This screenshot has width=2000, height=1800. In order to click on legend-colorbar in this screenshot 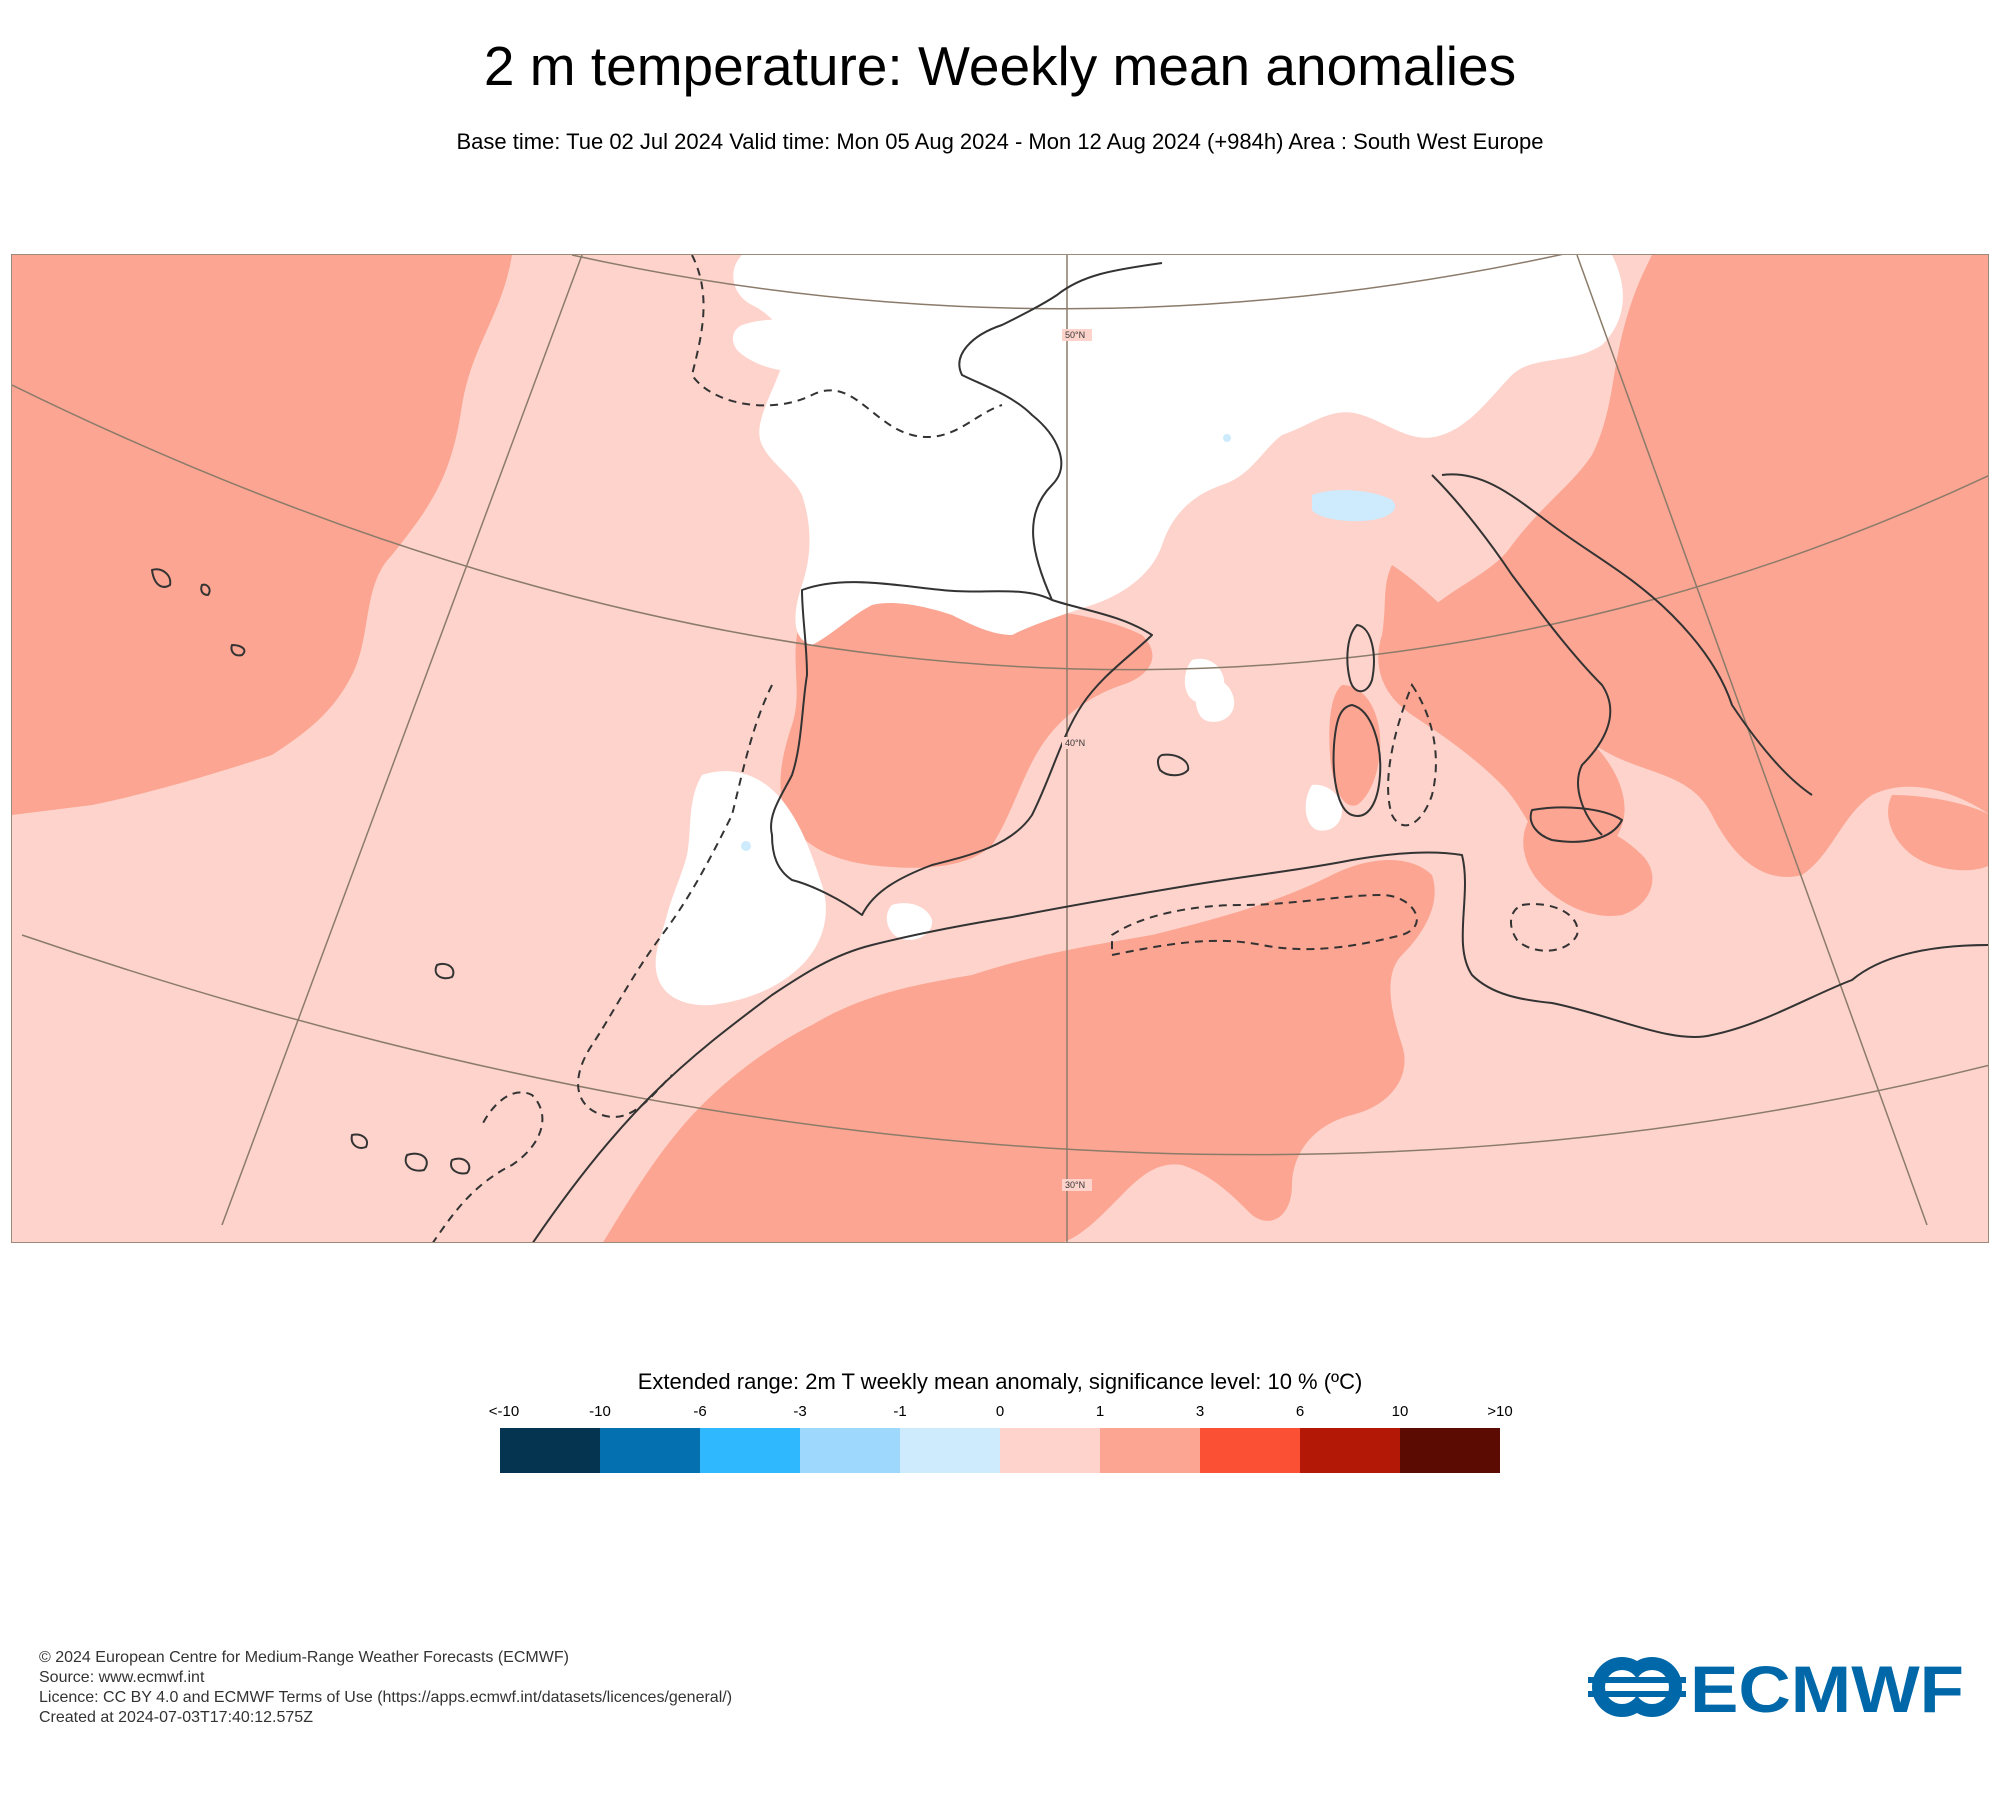, I will do `click(1000, 1450)`.